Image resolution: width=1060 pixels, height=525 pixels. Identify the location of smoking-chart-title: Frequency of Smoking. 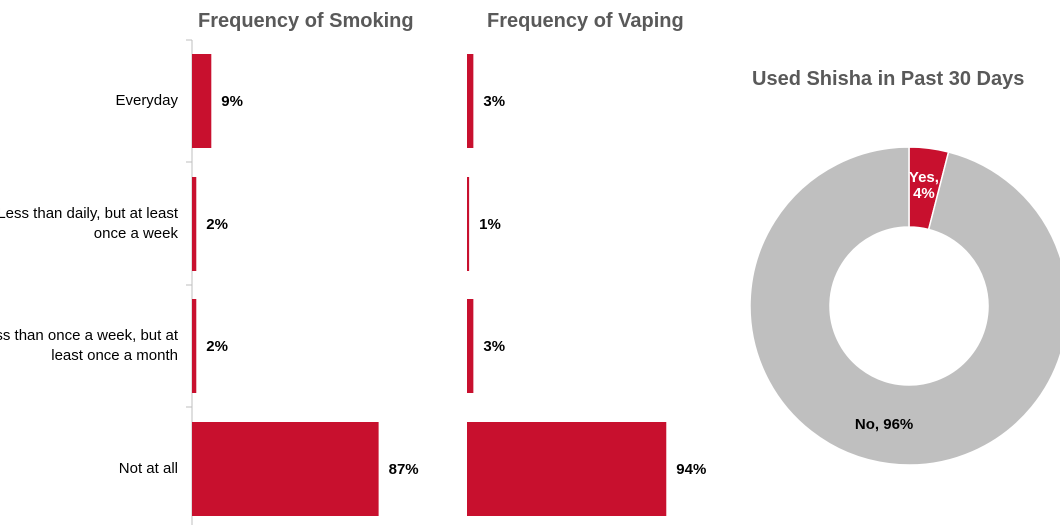
(306, 21).